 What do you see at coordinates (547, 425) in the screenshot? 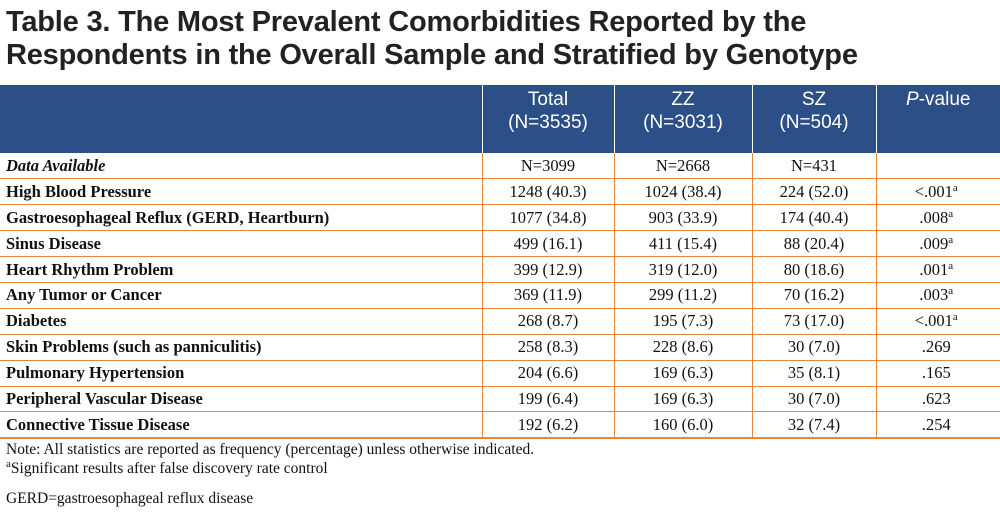
I see `cell-total: 192 (6.2)` at bounding box center [547, 425].